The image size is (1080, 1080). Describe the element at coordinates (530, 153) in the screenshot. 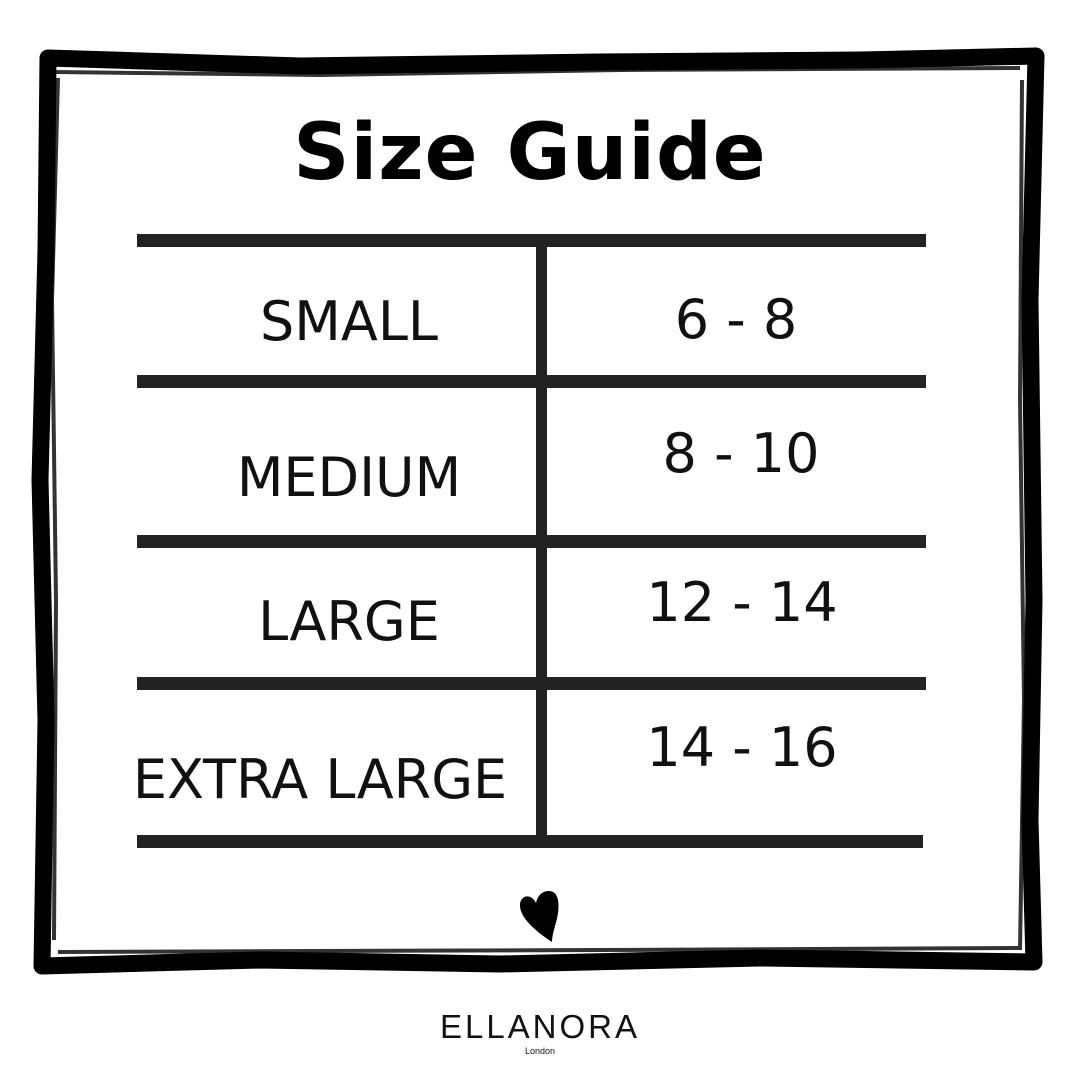

I see `page-title: Size Guide` at that location.